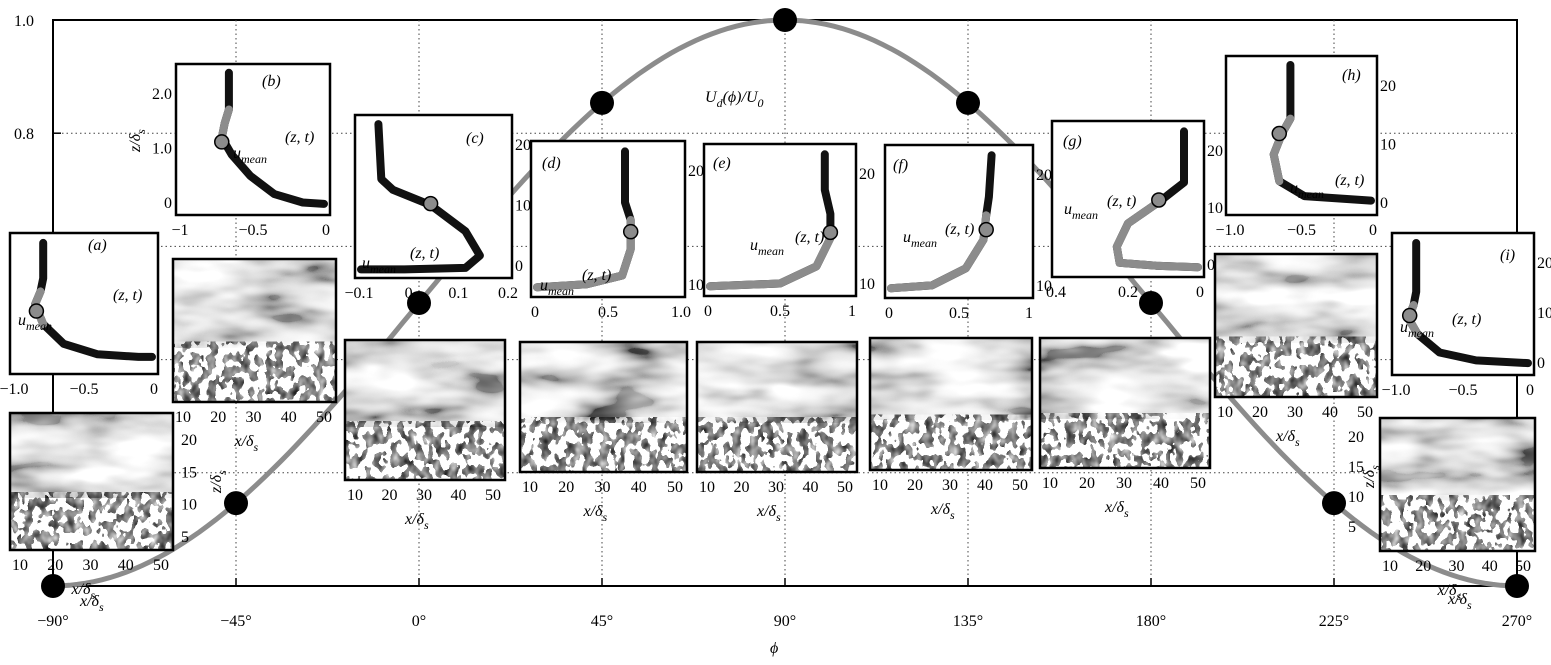 The image size is (1551, 665). Describe the element at coordinates (55, 565) in the screenshot. I see `field-x-tick-label: 20` at that location.